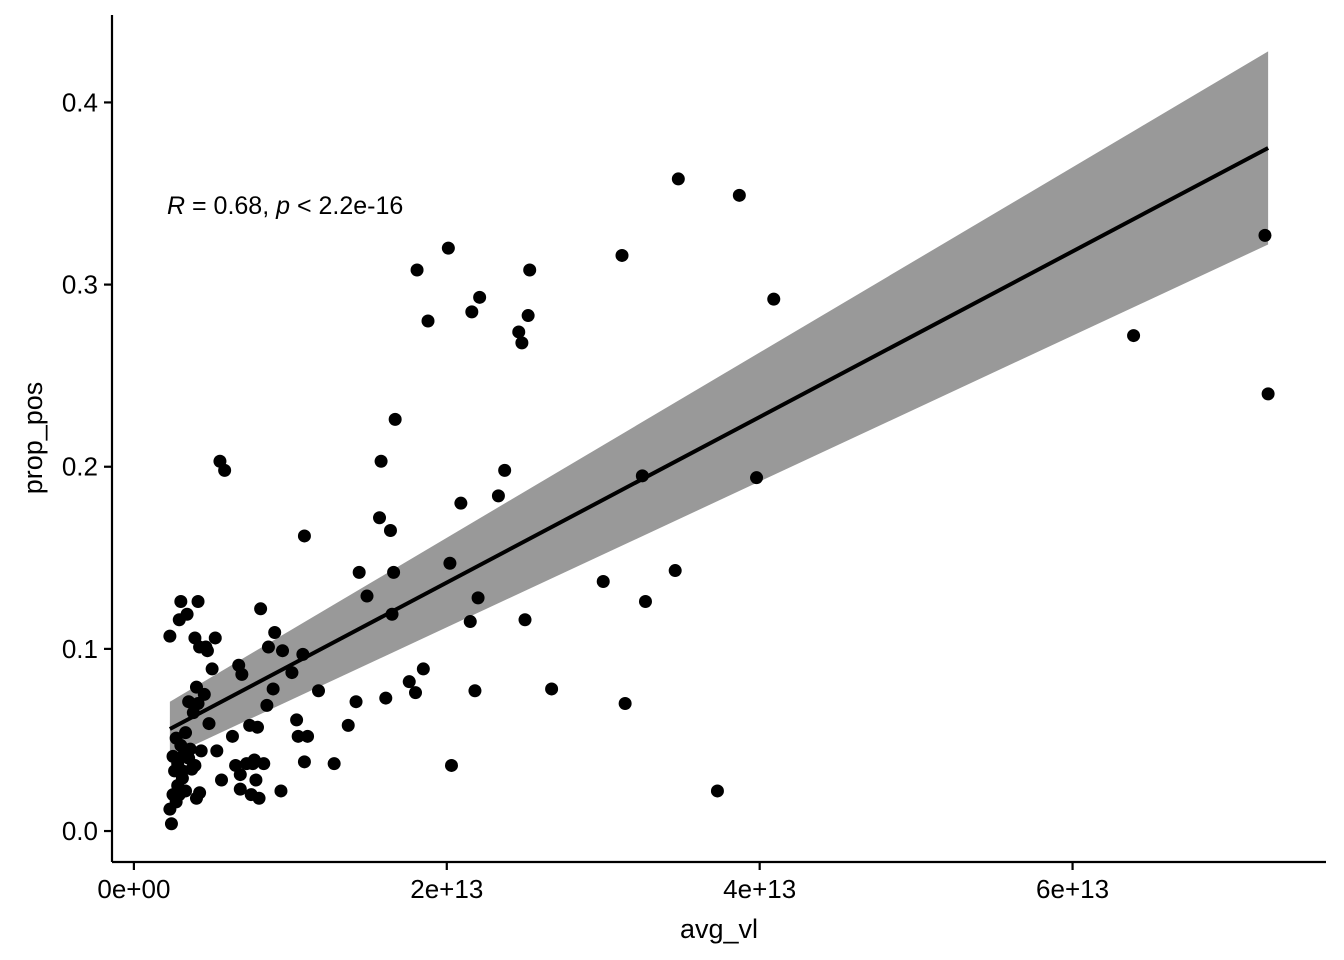 The width and height of the screenshot is (1344, 960). What do you see at coordinates (133, 889) in the screenshot?
I see `x-tick-label: 0e+00` at bounding box center [133, 889].